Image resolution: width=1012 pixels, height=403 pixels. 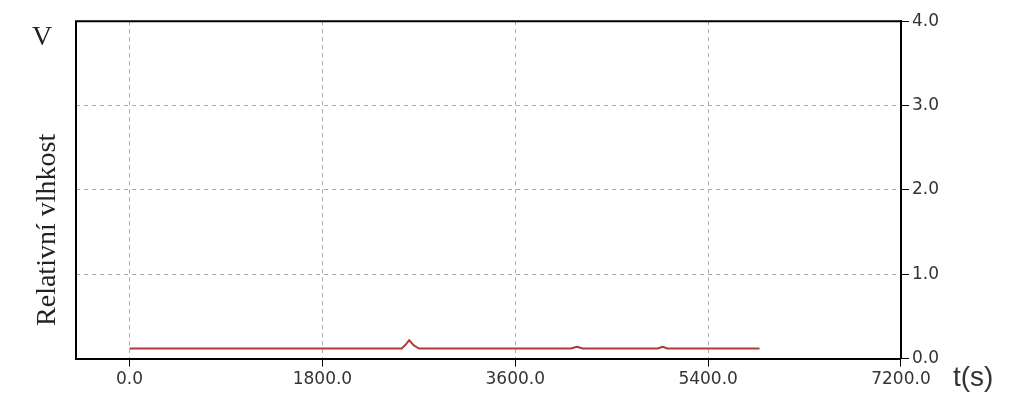 What do you see at coordinates (973, 377) in the screenshot?
I see `x-axis-title: t(s)` at bounding box center [973, 377].